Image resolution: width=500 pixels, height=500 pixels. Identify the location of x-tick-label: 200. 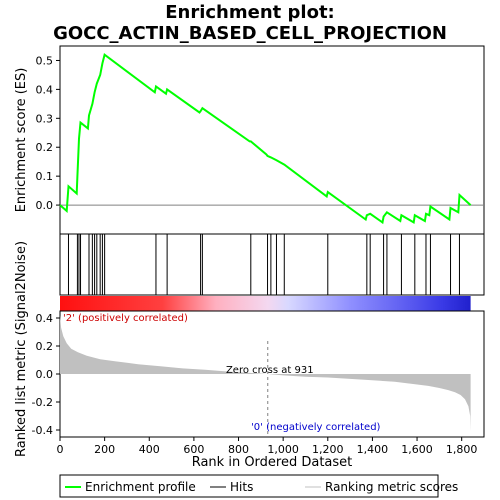
(104, 449).